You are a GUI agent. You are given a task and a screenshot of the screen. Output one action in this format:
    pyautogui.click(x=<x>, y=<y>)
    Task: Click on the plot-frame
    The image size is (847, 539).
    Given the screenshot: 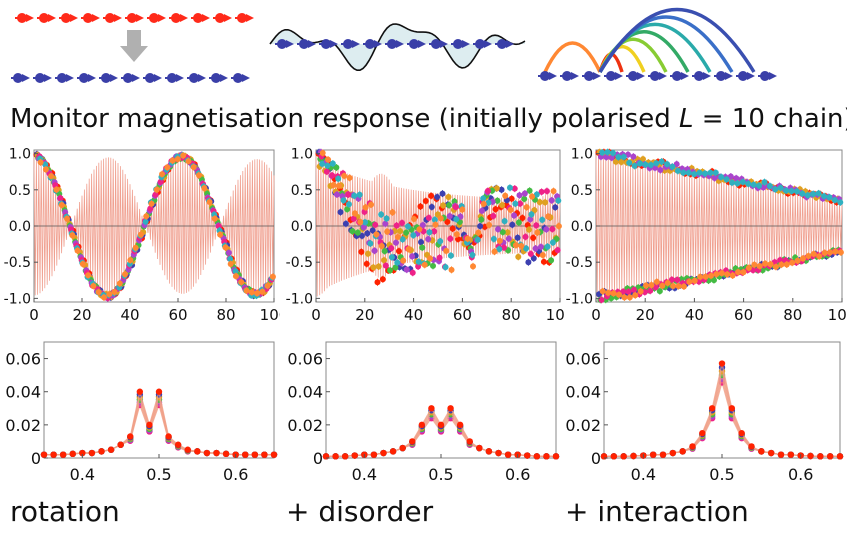 What is the action you would take?
    pyautogui.click(x=441, y=400)
    